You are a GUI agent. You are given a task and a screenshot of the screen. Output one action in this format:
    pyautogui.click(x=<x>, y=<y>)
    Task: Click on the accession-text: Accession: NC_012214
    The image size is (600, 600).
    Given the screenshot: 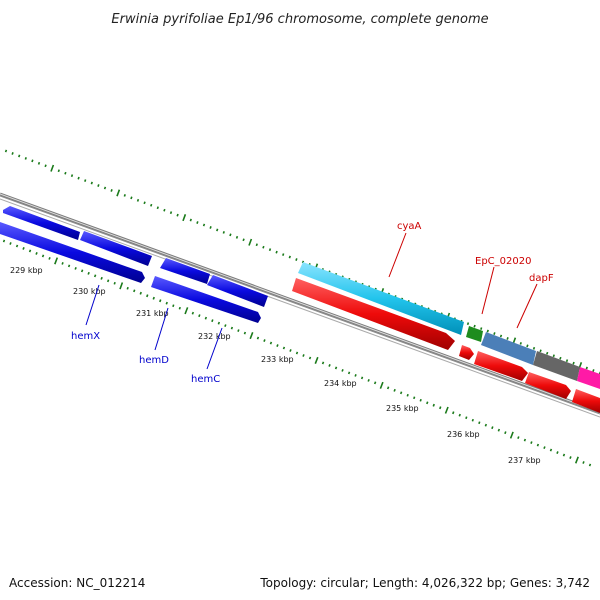 What is the action you would take?
    pyautogui.click(x=77, y=583)
    